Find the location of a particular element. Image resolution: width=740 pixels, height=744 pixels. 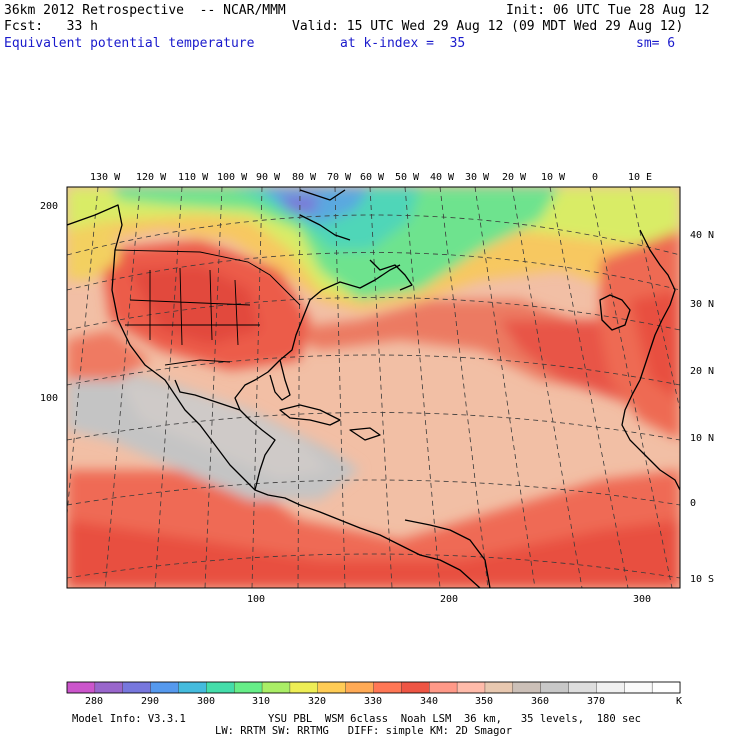

field-name: Equivalent potential temperature is located at coordinates (129, 43).